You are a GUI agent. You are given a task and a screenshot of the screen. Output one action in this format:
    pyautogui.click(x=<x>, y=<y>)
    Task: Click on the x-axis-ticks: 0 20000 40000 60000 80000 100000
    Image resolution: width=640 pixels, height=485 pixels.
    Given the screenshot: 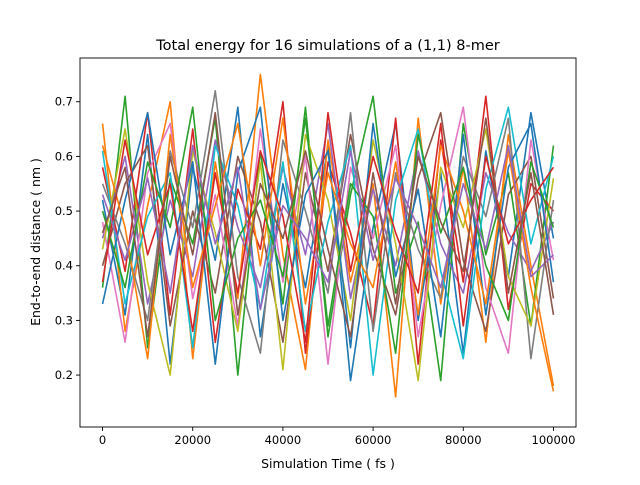 What is the action you would take?
    pyautogui.click(x=337, y=437)
    